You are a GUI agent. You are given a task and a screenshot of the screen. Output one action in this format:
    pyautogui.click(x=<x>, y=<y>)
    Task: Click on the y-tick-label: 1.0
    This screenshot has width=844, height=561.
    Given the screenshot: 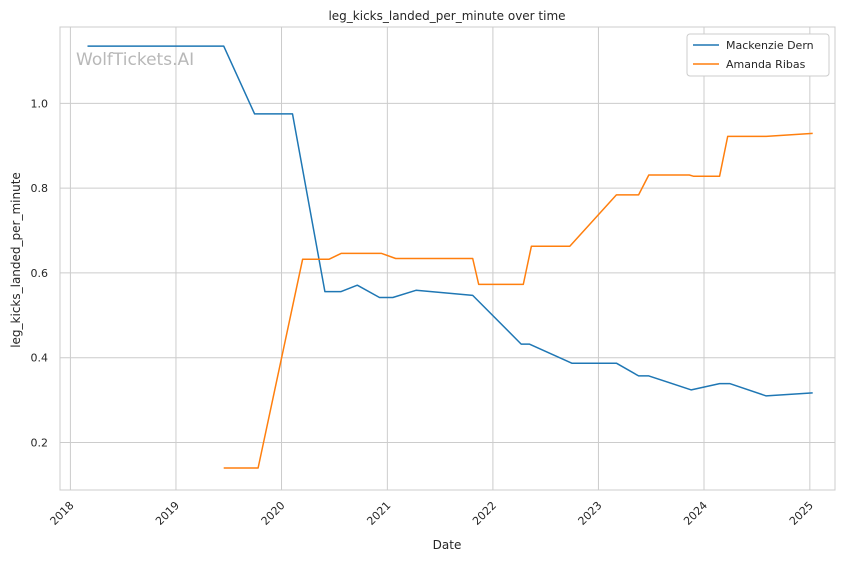 What is the action you would take?
    pyautogui.click(x=40, y=103)
    